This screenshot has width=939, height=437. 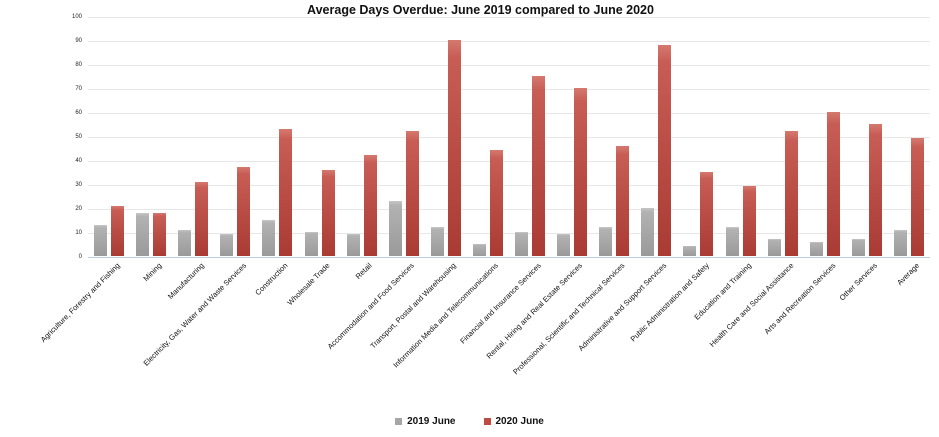 What do you see at coordinates (707, 214) in the screenshot?
I see `bar-2020-june-public-administration-and-safety` at bounding box center [707, 214].